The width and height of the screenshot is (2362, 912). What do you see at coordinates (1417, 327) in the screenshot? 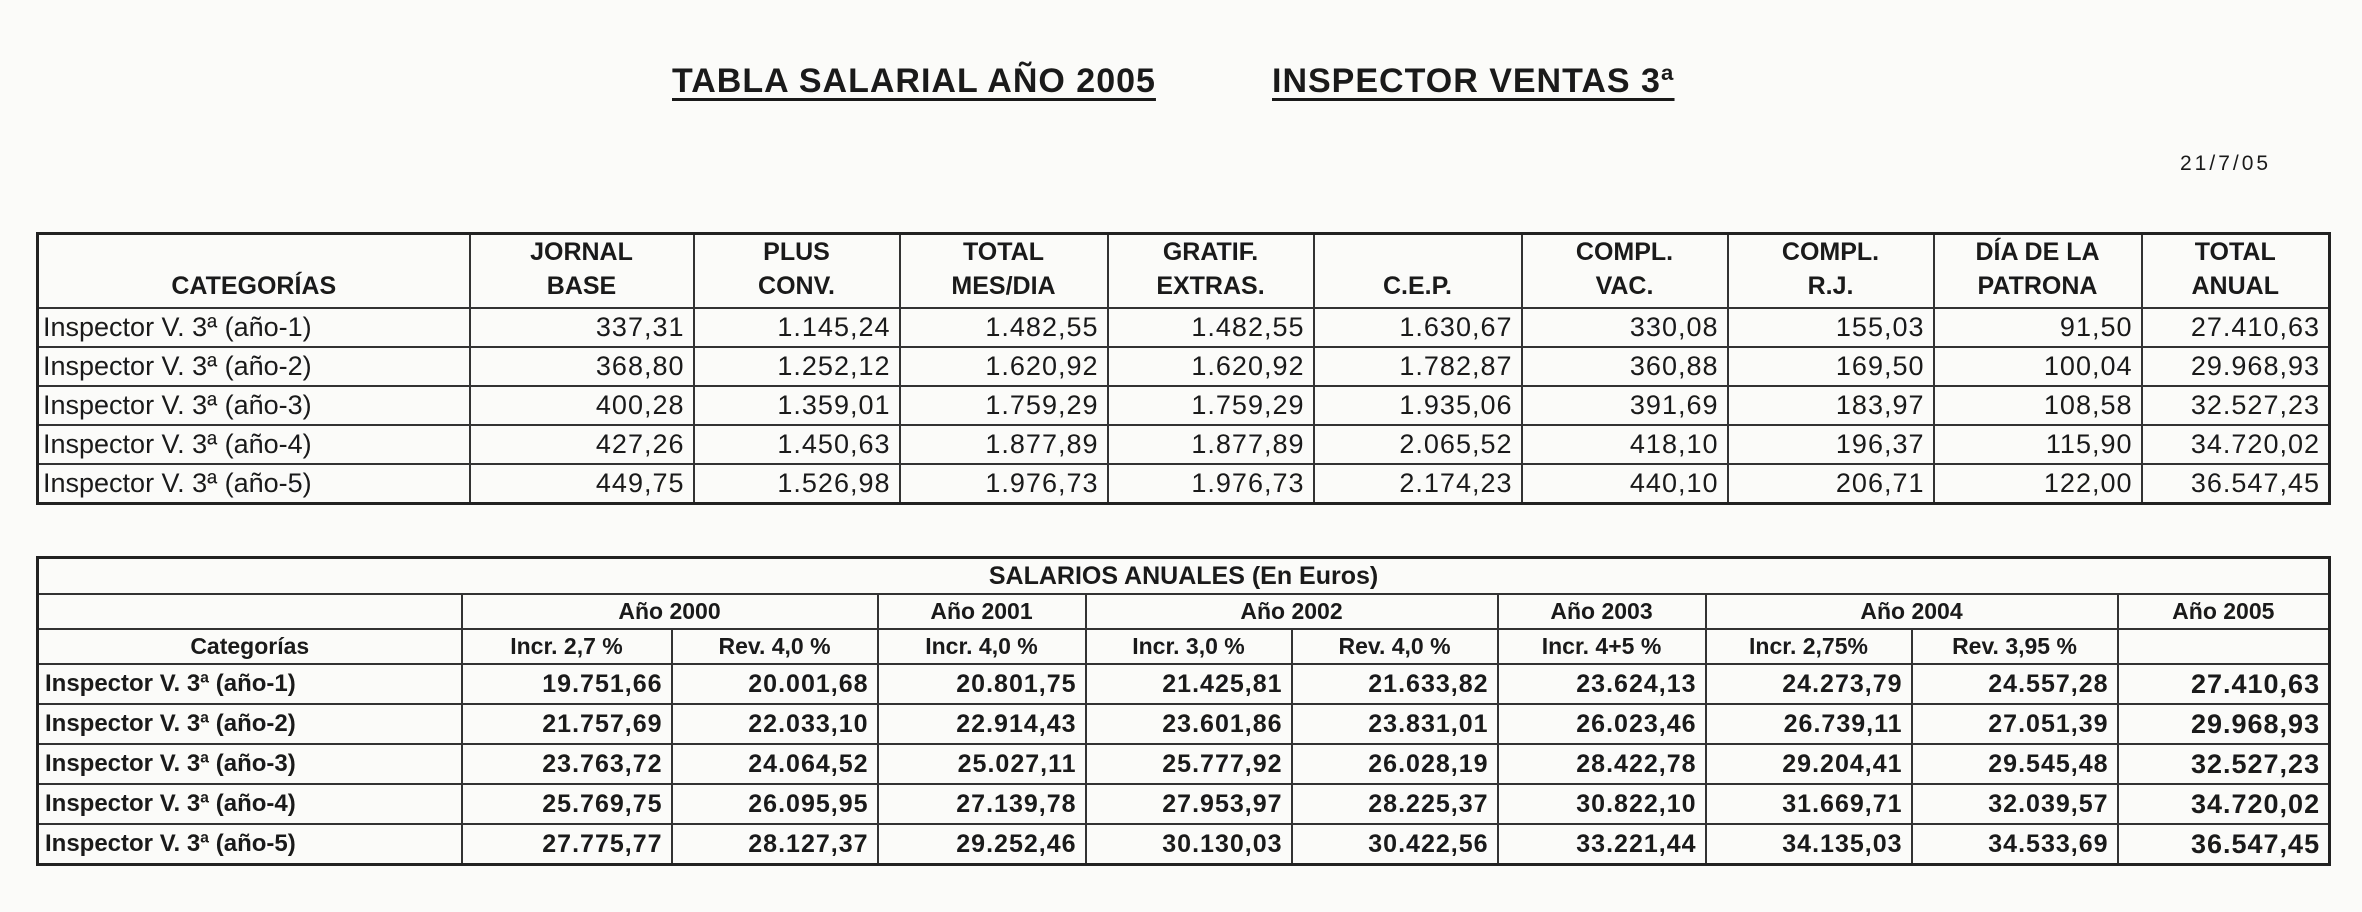
I see `value-cell: 1.630,67` at bounding box center [1417, 327].